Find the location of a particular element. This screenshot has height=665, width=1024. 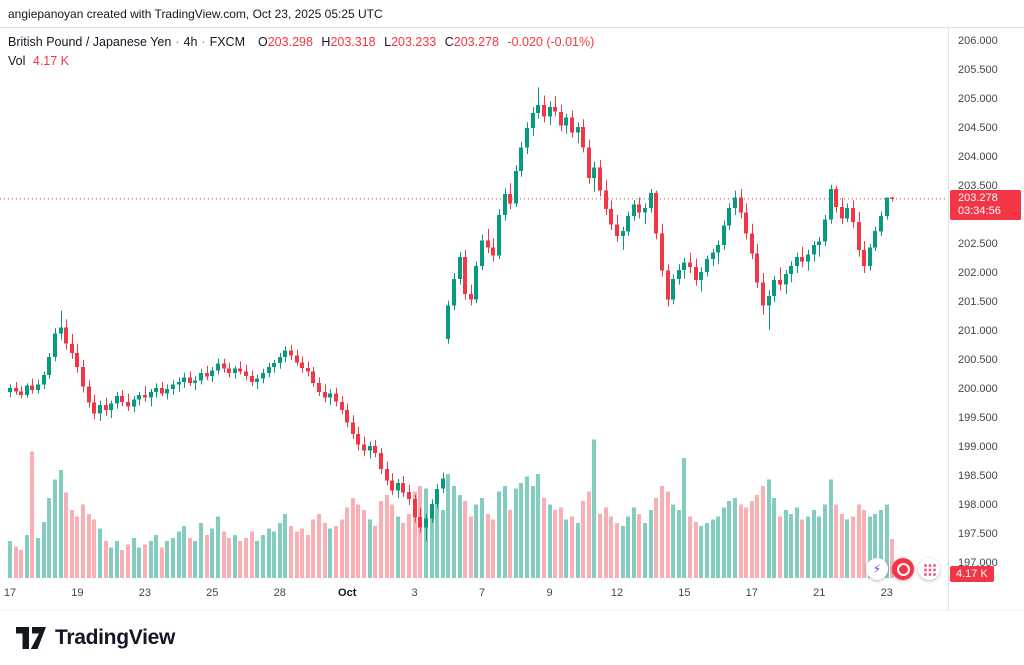

tradingview-wordmark: TradingView is located at coordinates (115, 637).